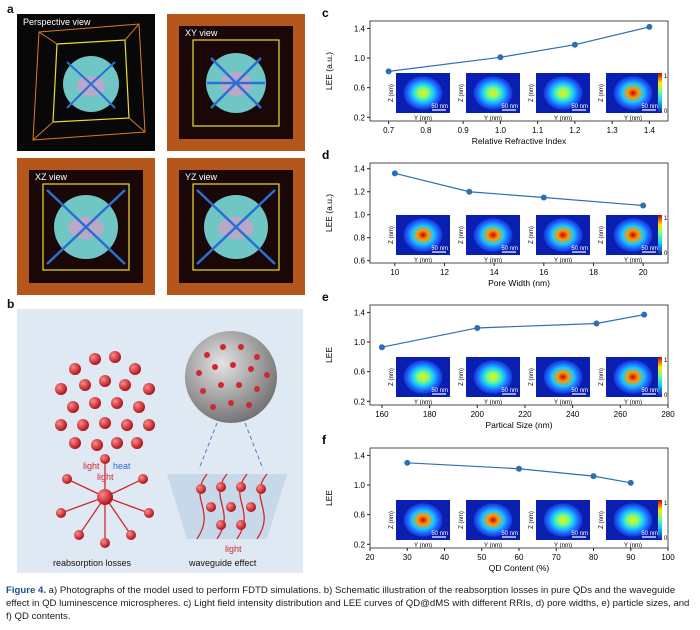 The height and width of the screenshot is (630, 700). I want to click on yz-view-label: YZ view, so click(201, 177).